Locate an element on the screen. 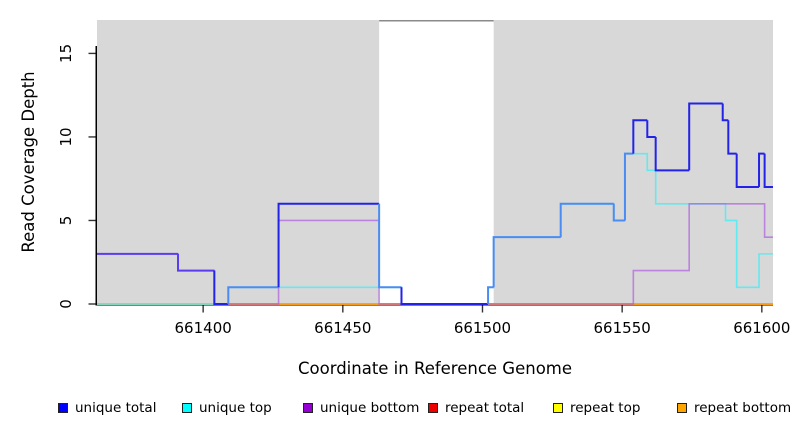  y-tick-label: 10 is located at coordinates (66, 136).